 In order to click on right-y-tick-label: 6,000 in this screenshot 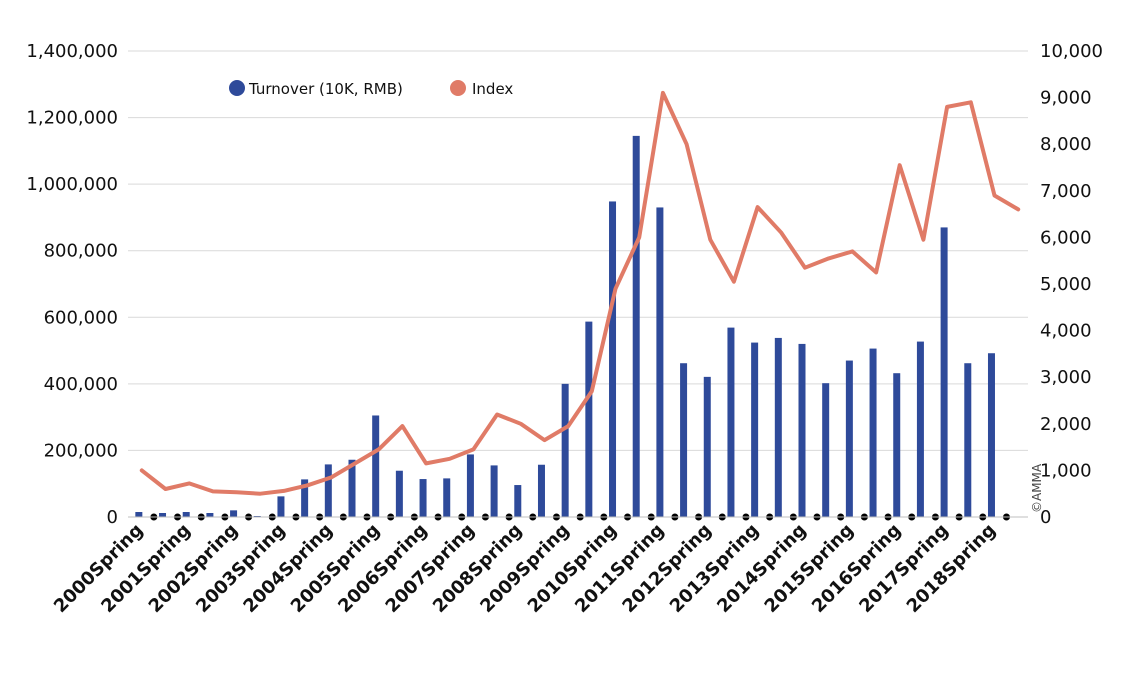, I will do `click(1066, 237)`.